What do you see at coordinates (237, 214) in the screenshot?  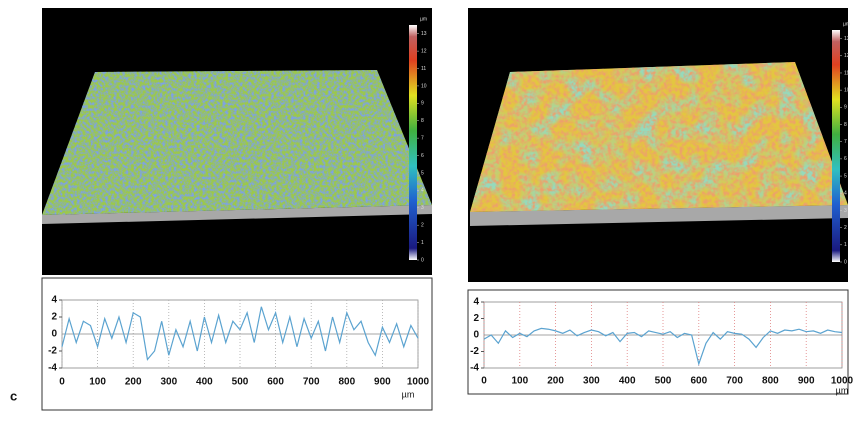 I see `surface-base` at bounding box center [237, 214].